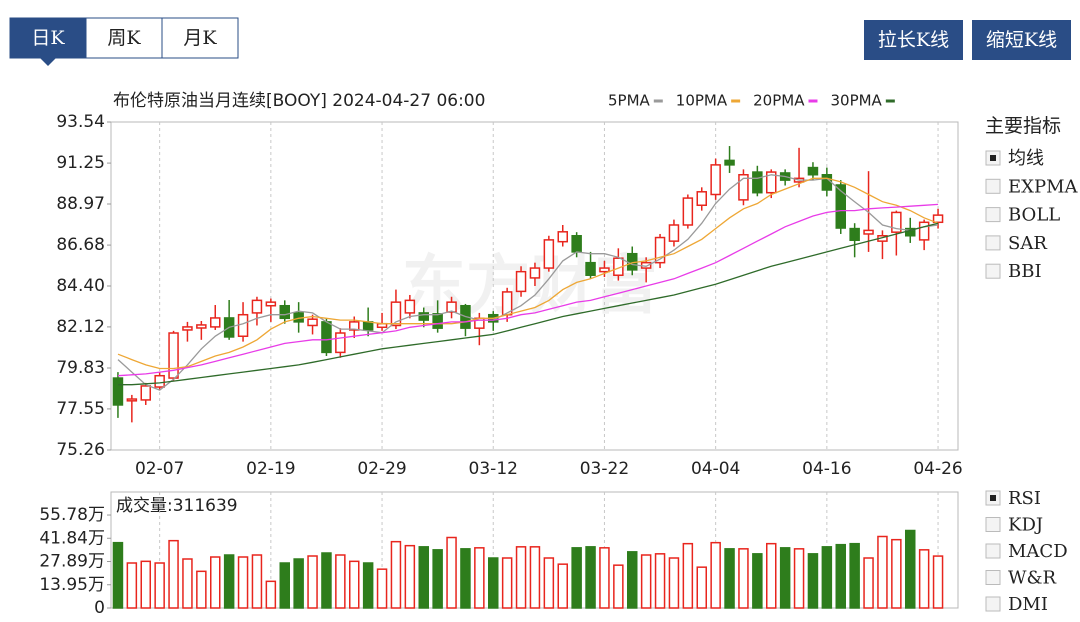 The height and width of the screenshot is (622, 1080). I want to click on x-tick-label: 03-12, so click(493, 469).